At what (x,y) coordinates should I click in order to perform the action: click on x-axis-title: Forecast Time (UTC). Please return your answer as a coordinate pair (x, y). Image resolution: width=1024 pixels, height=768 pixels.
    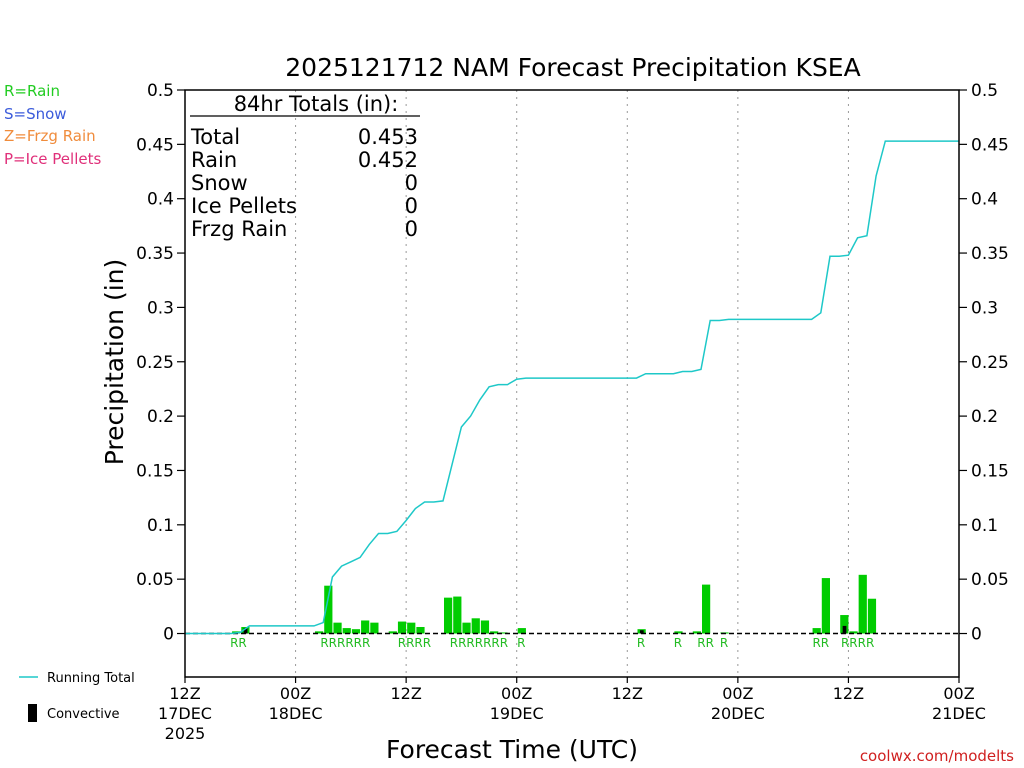
    Looking at the image, I should click on (512, 749).